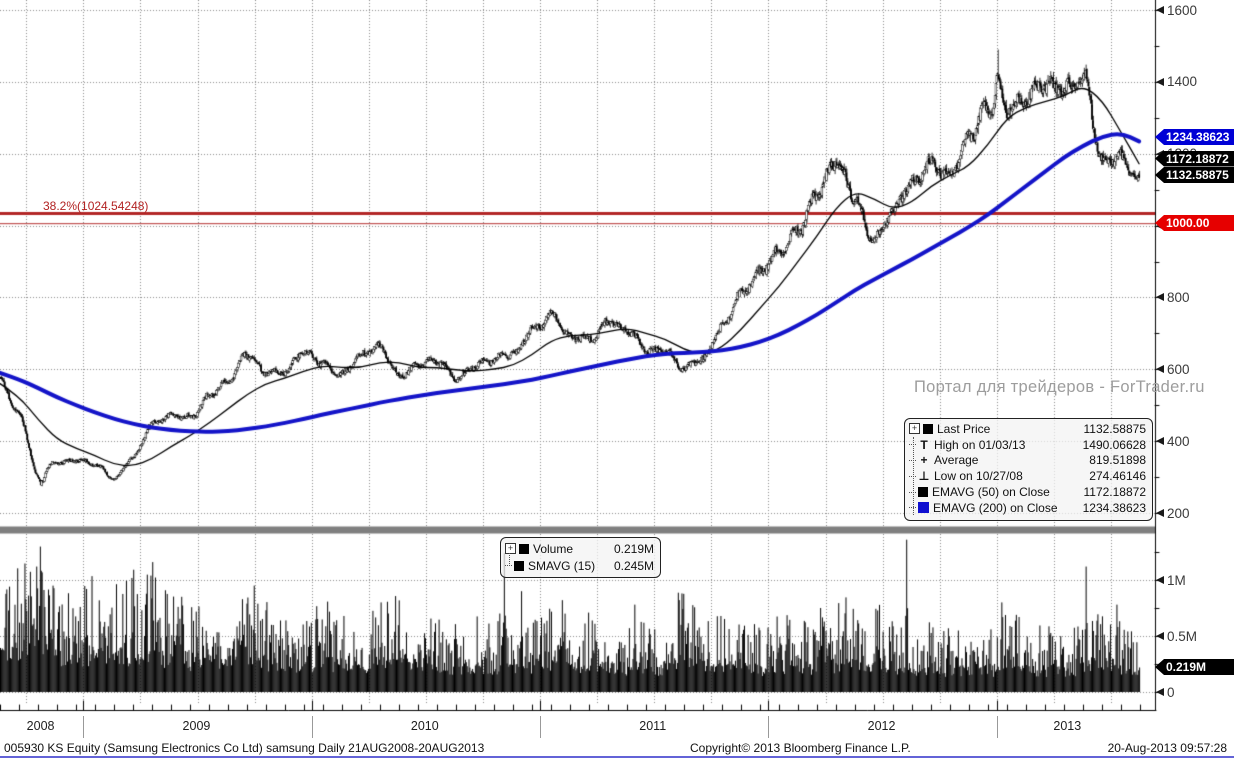  What do you see at coordinates (1165, 692) in the screenshot?
I see `volume-tick-label: 0` at bounding box center [1165, 692].